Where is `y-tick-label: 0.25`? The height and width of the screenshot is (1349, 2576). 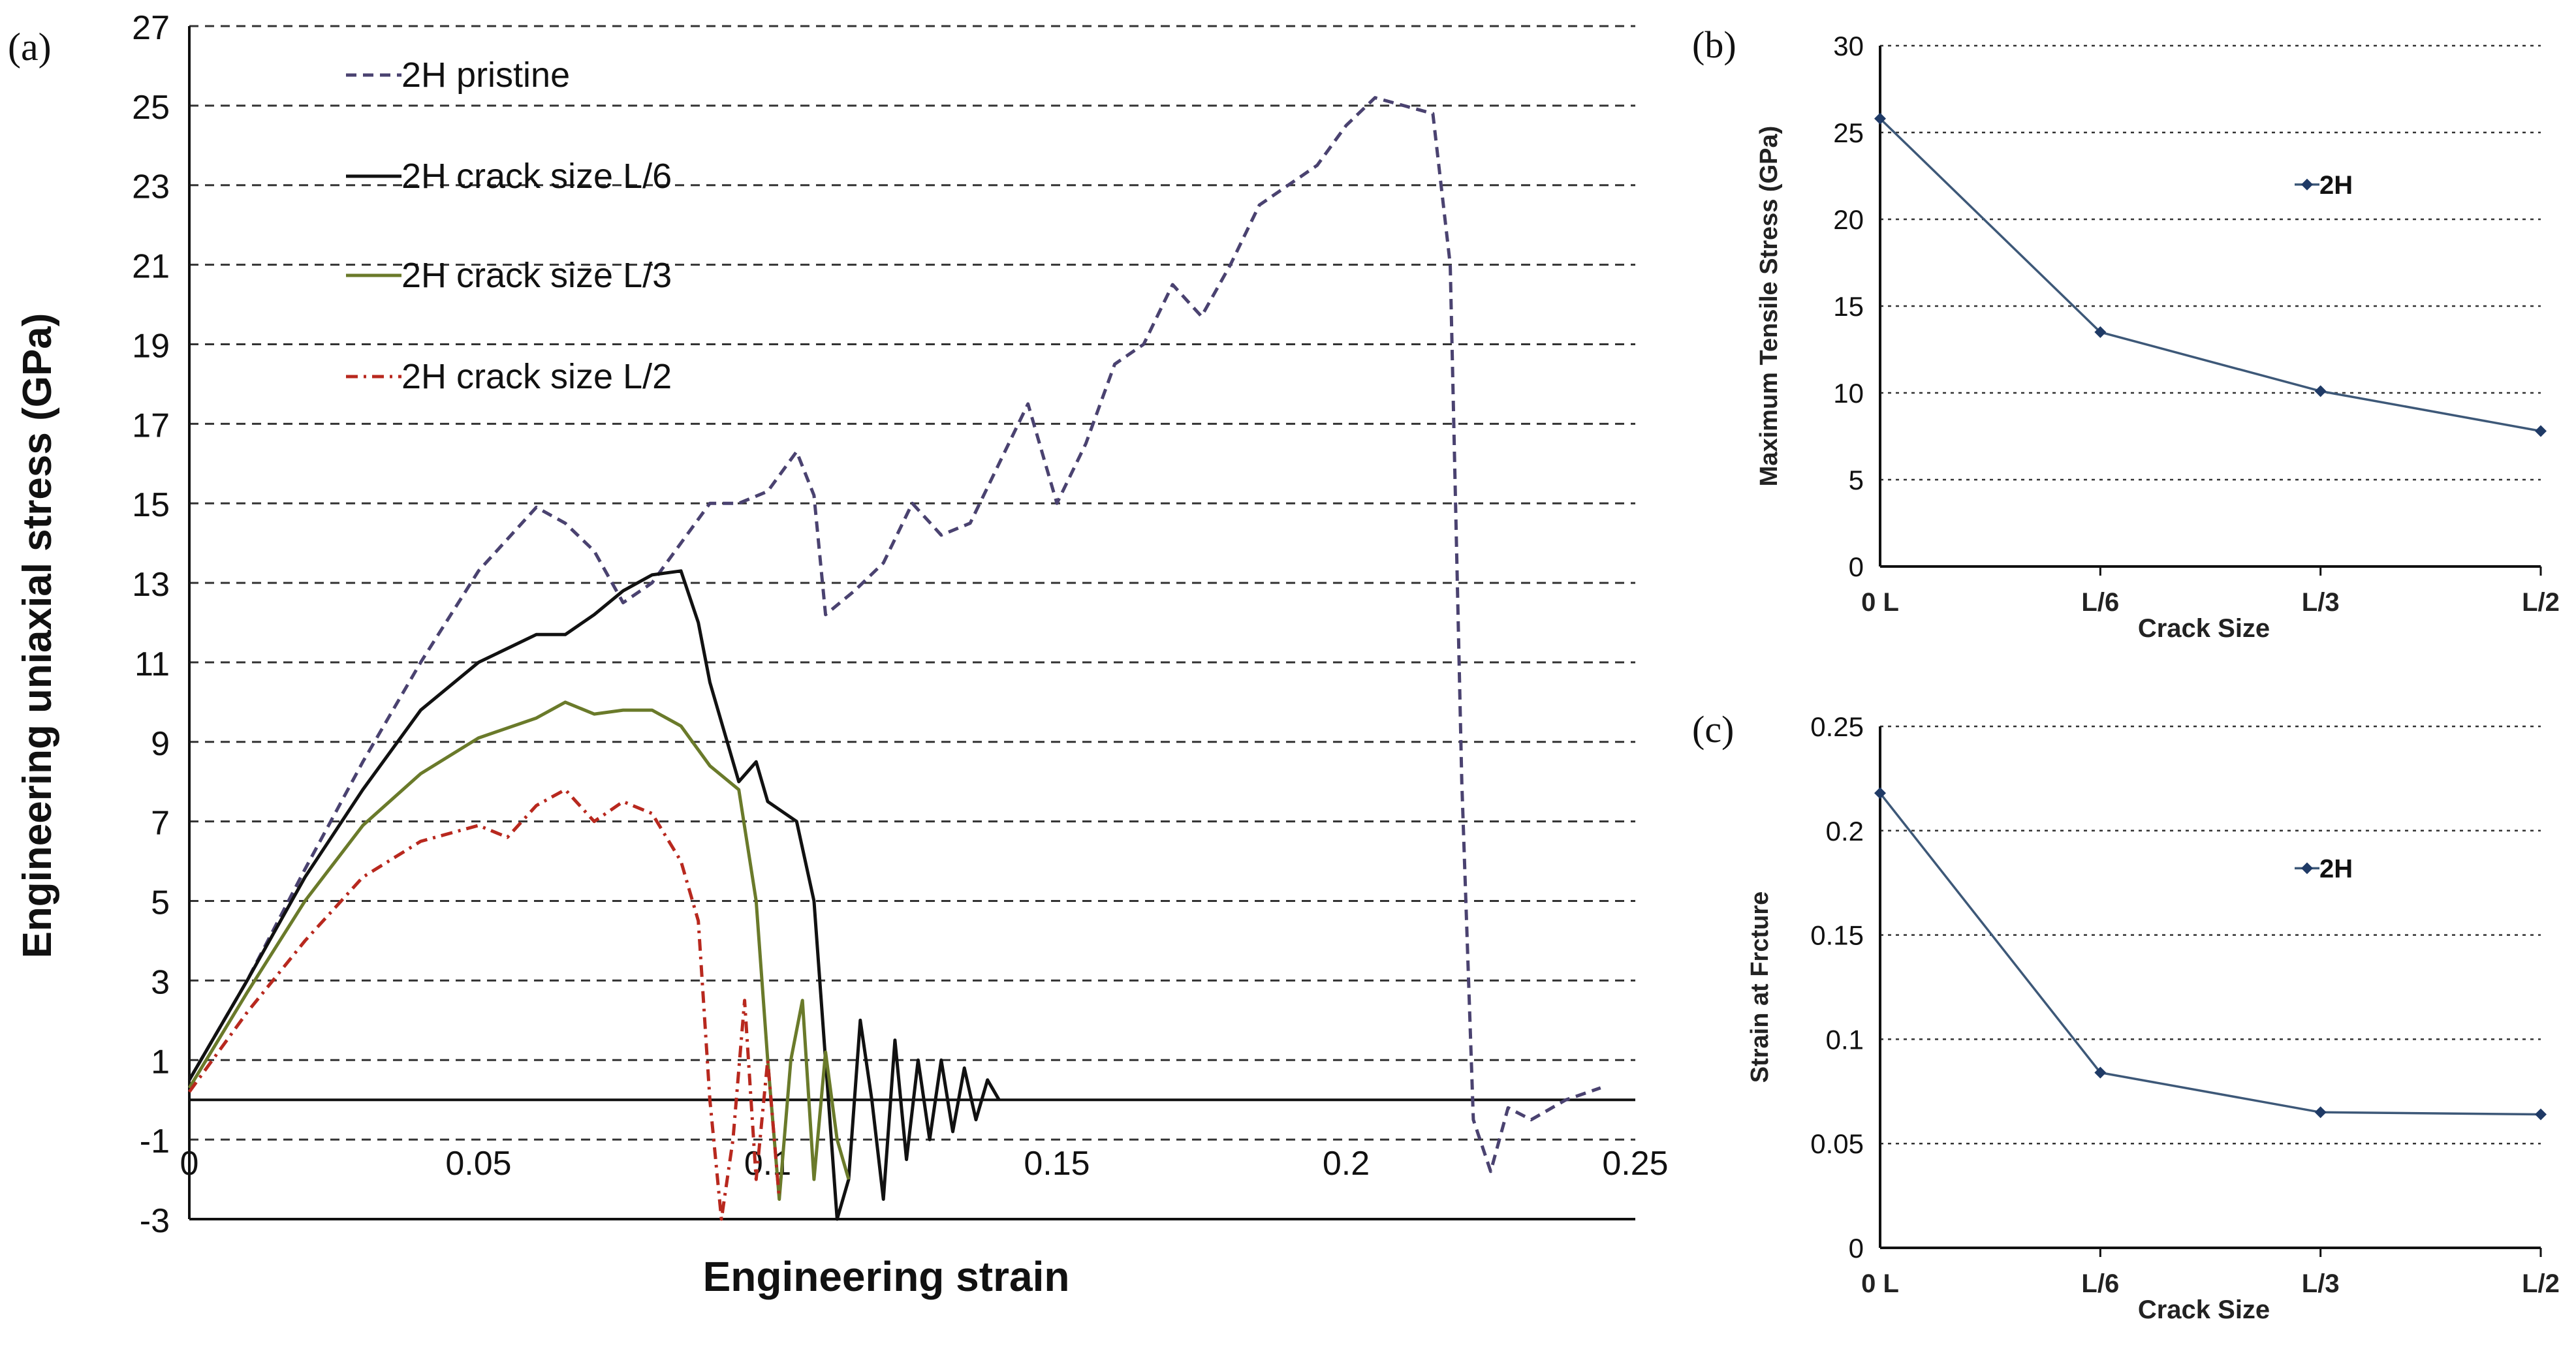
y-tick-label: 0.25 is located at coordinates (1837, 726).